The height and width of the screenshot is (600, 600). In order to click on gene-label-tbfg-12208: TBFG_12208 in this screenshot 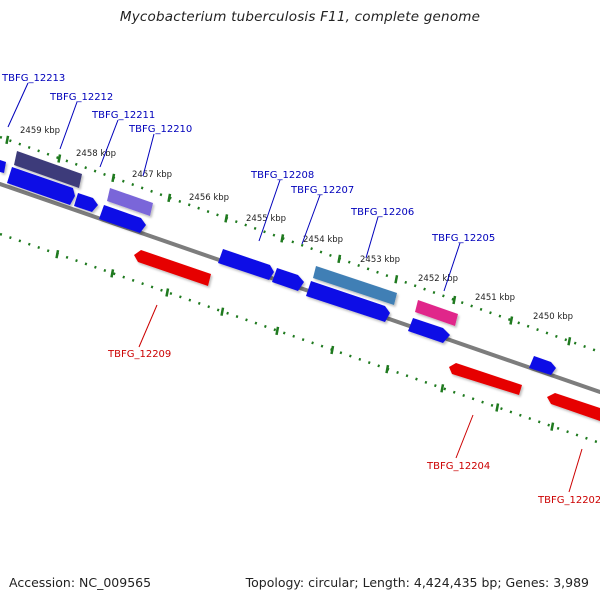, I will do `click(282, 175)`.